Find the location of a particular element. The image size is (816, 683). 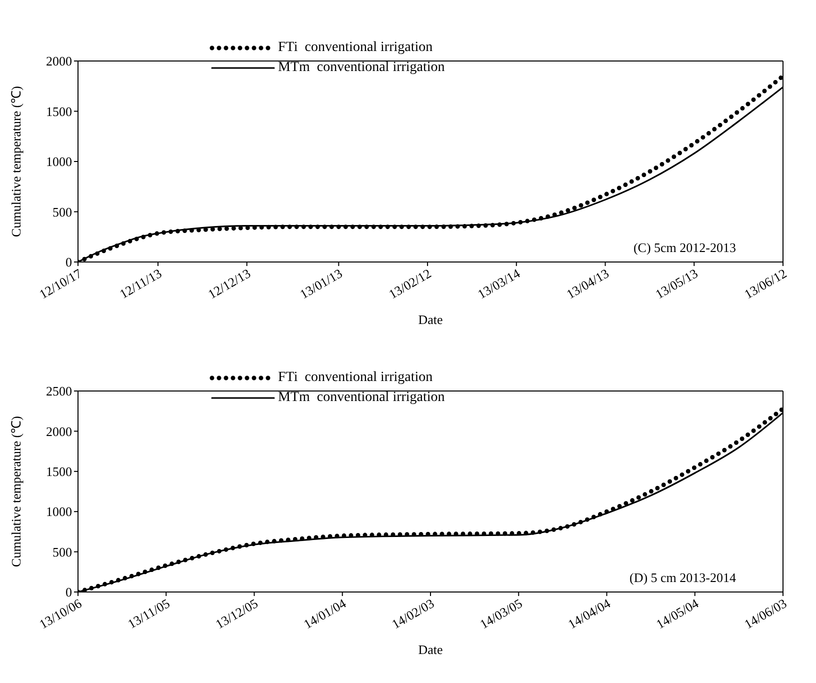

annotation: (D) 5 cm 2013-2014 is located at coordinates (682, 578).